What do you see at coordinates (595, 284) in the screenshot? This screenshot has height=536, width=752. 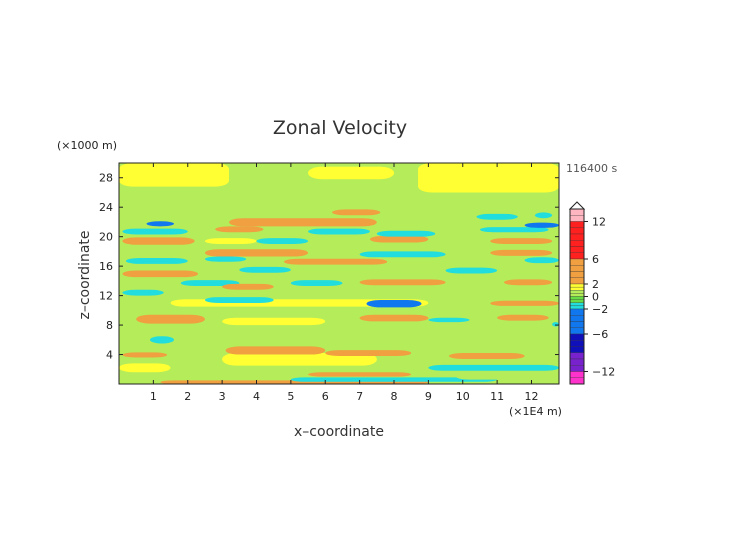 I see `colorbar-tick-label: 2` at bounding box center [595, 284].